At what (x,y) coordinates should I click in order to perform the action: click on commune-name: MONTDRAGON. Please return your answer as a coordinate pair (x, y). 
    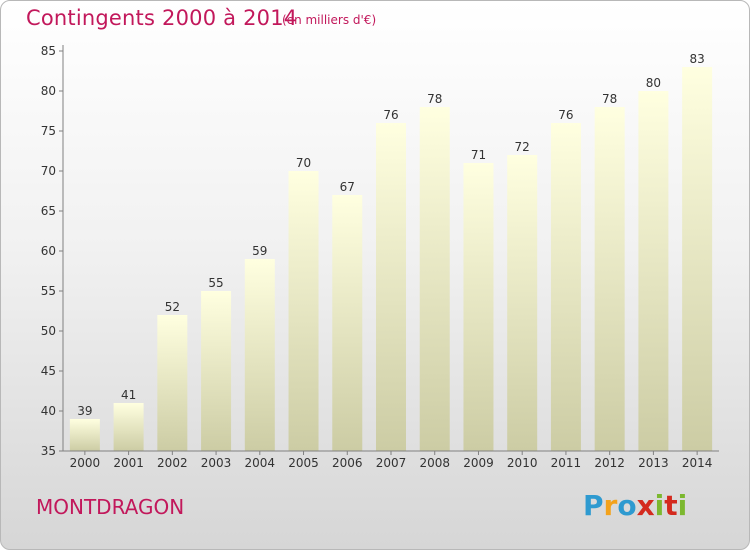
    Looking at the image, I should click on (110, 507).